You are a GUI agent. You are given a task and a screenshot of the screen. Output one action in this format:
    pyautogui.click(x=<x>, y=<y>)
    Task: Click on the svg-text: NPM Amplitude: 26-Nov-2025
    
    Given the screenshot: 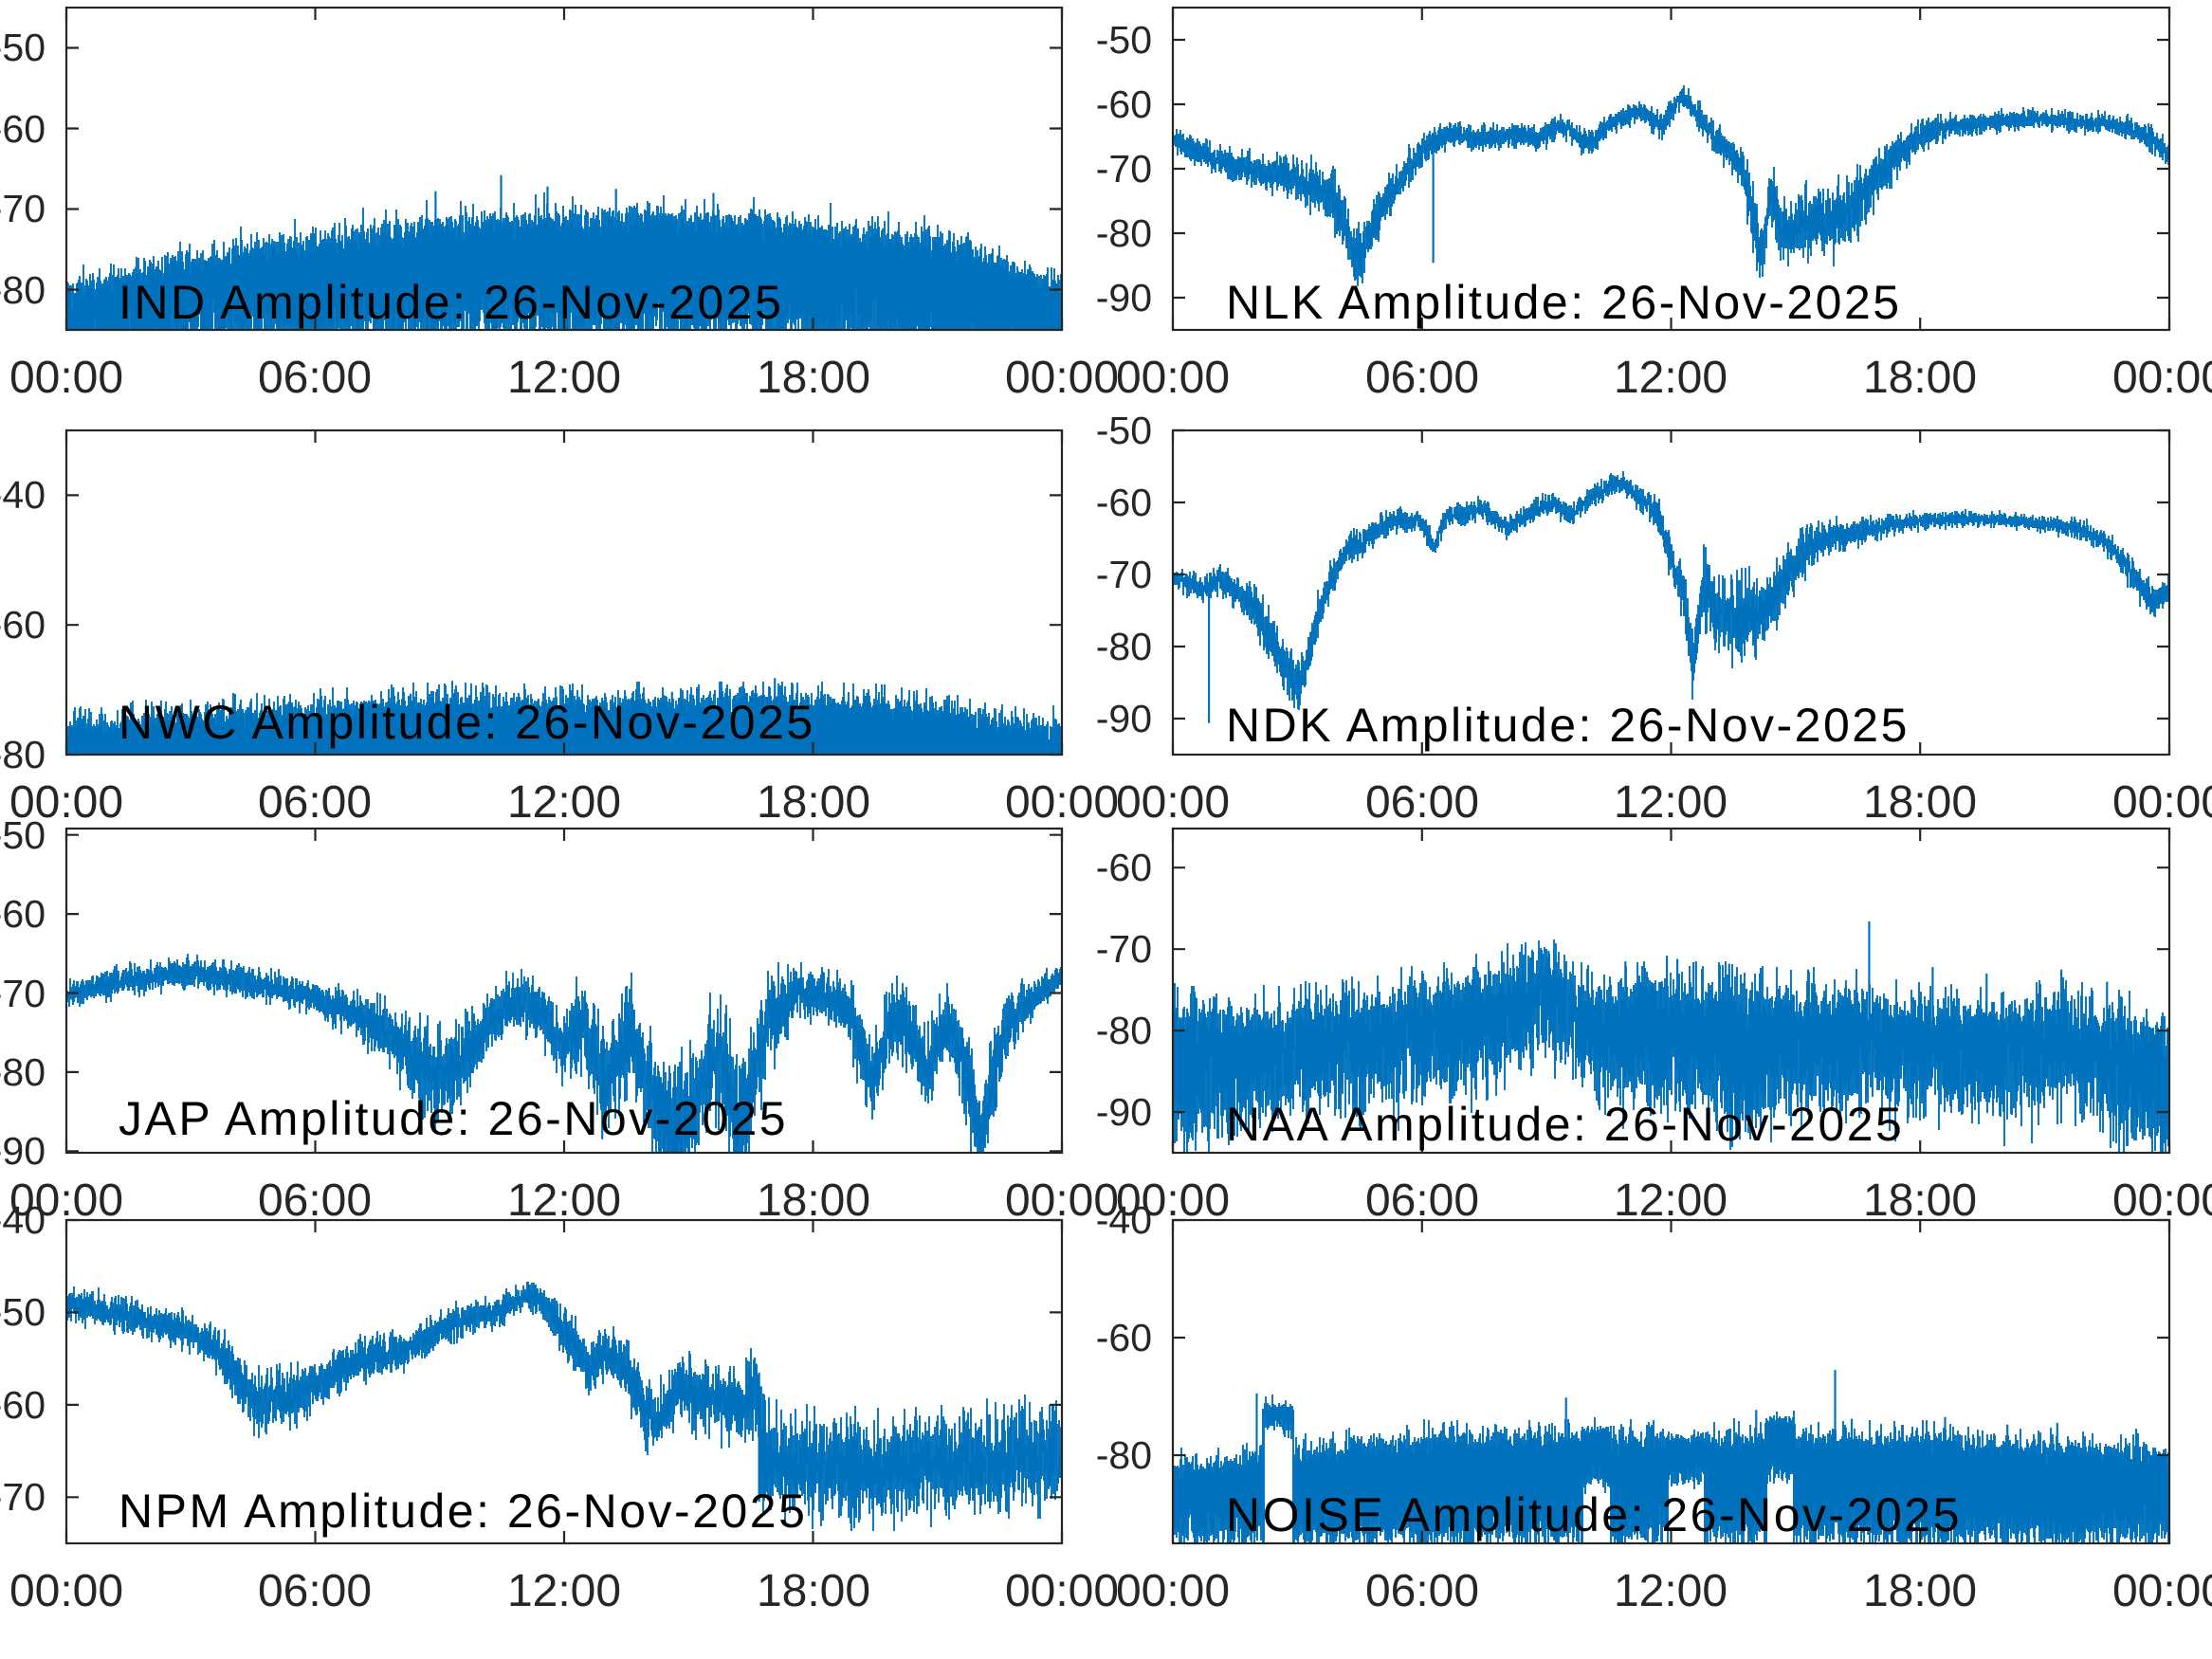 What is the action you would take?
    pyautogui.click(x=463, y=1511)
    